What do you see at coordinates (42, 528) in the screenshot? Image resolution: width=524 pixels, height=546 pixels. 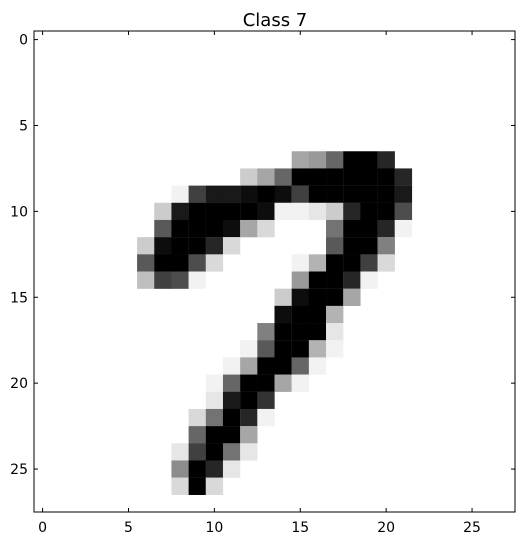 I see `x-tick-label: 0` at bounding box center [42, 528].